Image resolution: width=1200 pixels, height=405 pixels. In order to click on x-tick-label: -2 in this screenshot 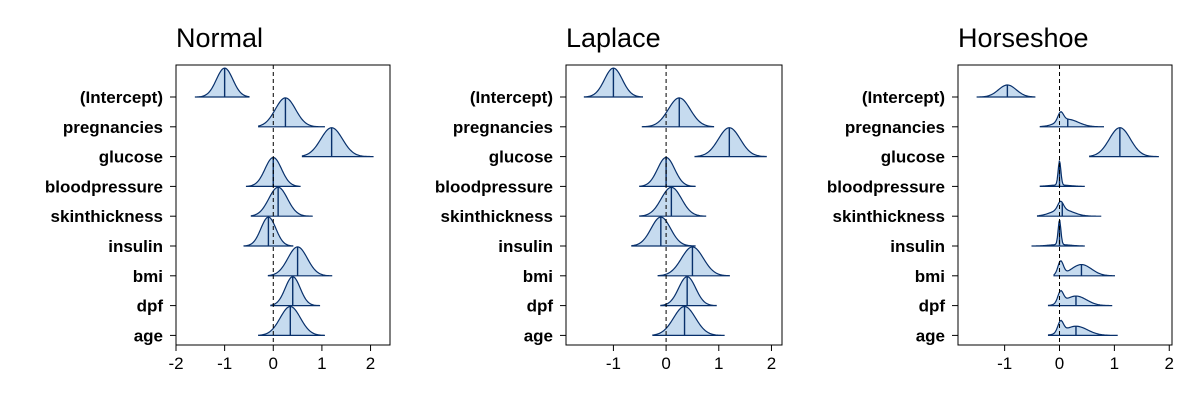, I will do `click(175, 363)`.